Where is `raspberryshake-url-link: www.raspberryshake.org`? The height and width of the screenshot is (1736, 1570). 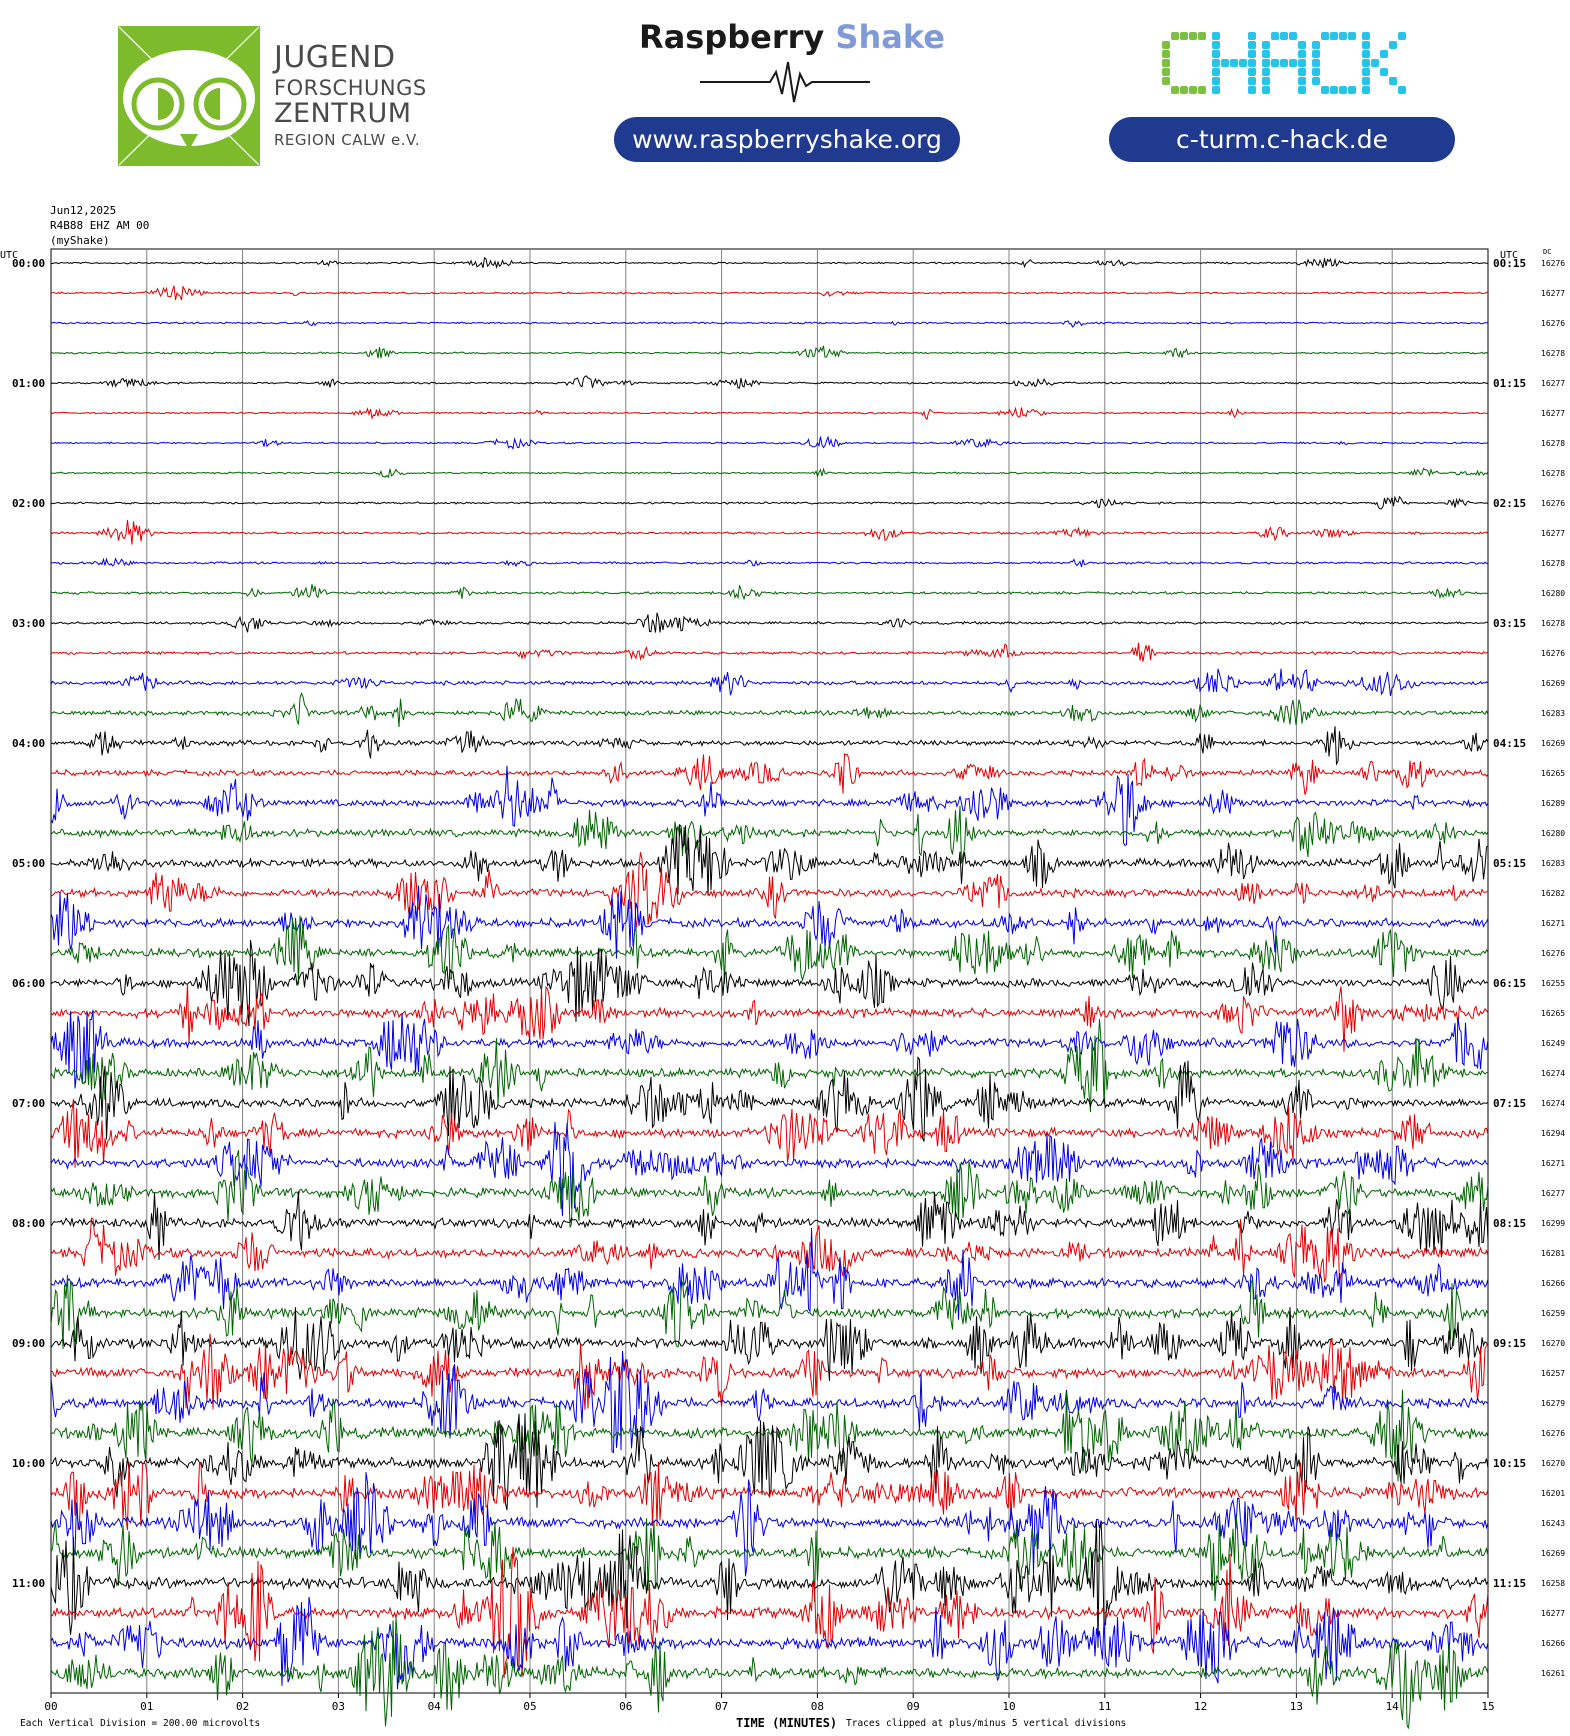 raspberryshake-url-link: www.raspberryshake.org is located at coordinates (787, 139).